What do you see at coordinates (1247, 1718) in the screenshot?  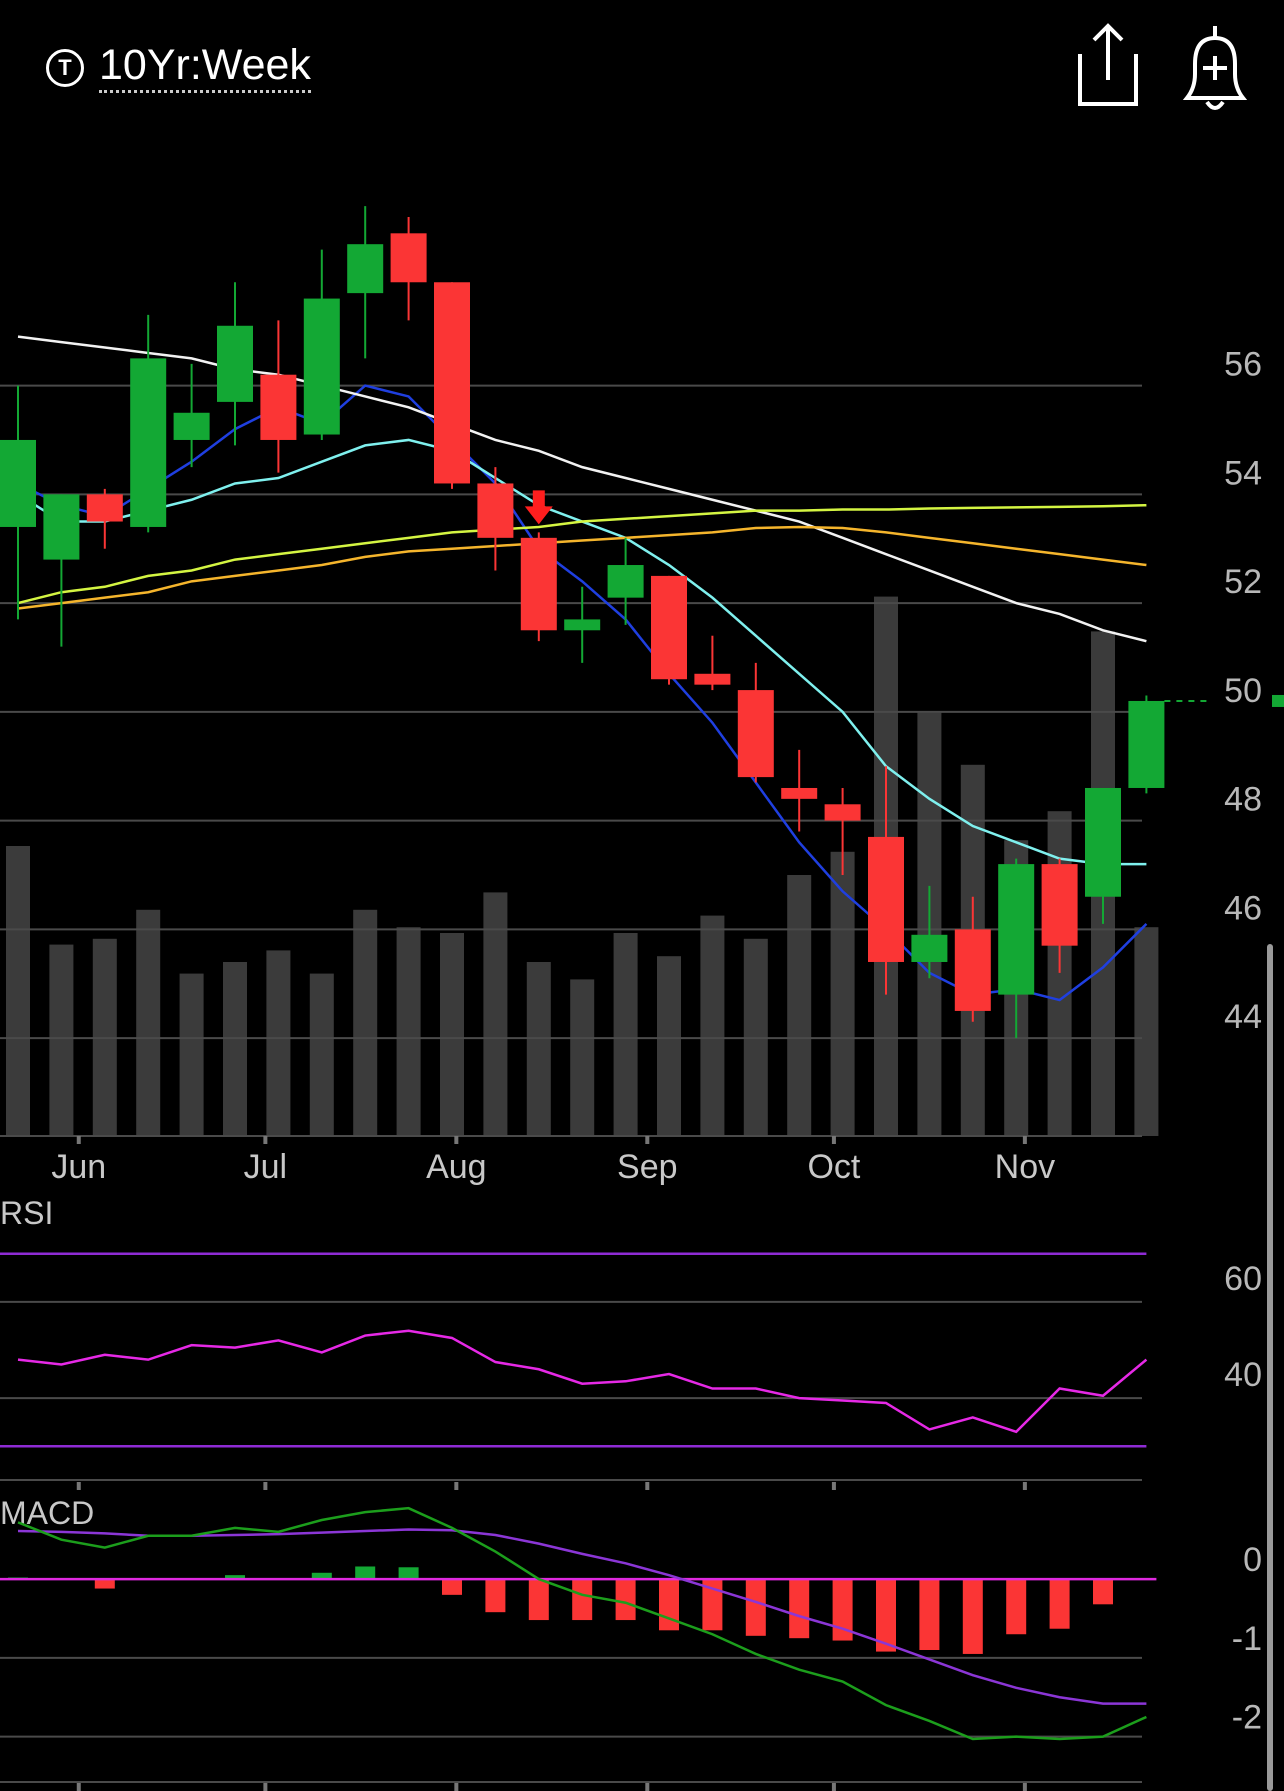 I see `macd-tick-label: -2` at bounding box center [1247, 1718].